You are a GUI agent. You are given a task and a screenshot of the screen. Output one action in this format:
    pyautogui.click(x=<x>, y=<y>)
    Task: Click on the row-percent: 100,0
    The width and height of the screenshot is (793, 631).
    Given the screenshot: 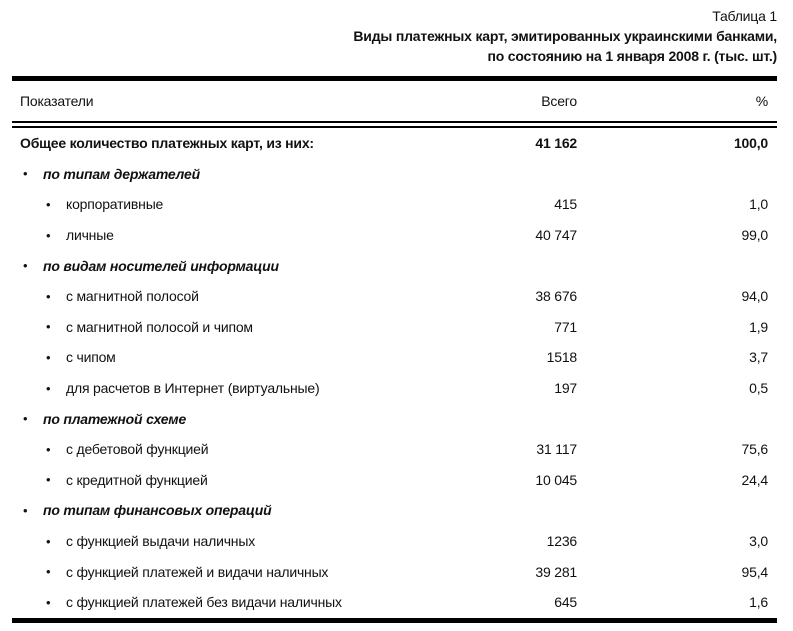 What is the action you would take?
    pyautogui.click(x=750, y=143)
    